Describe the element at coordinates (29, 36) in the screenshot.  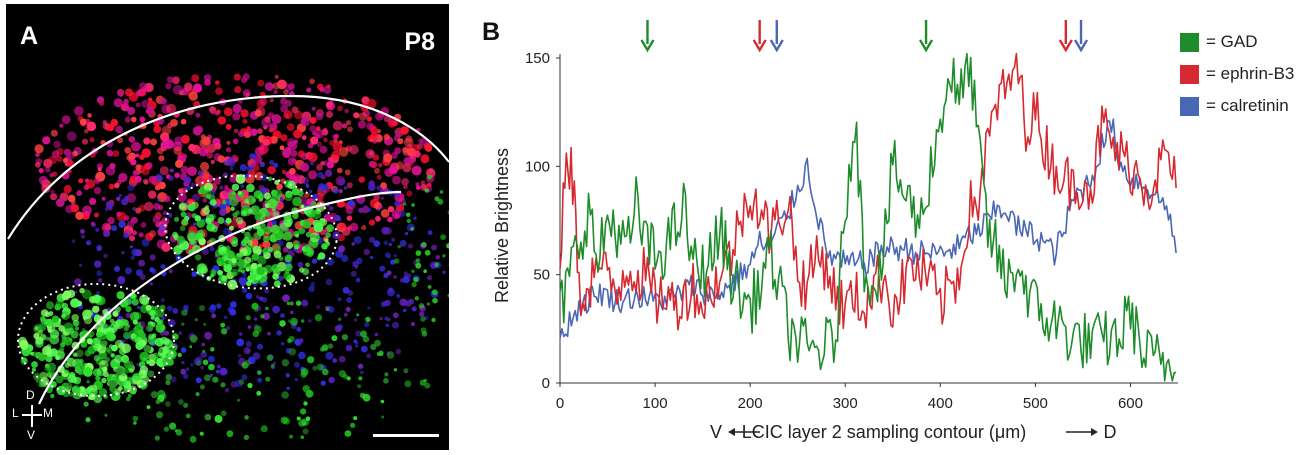
I see `panel-a-label: A` at that location.